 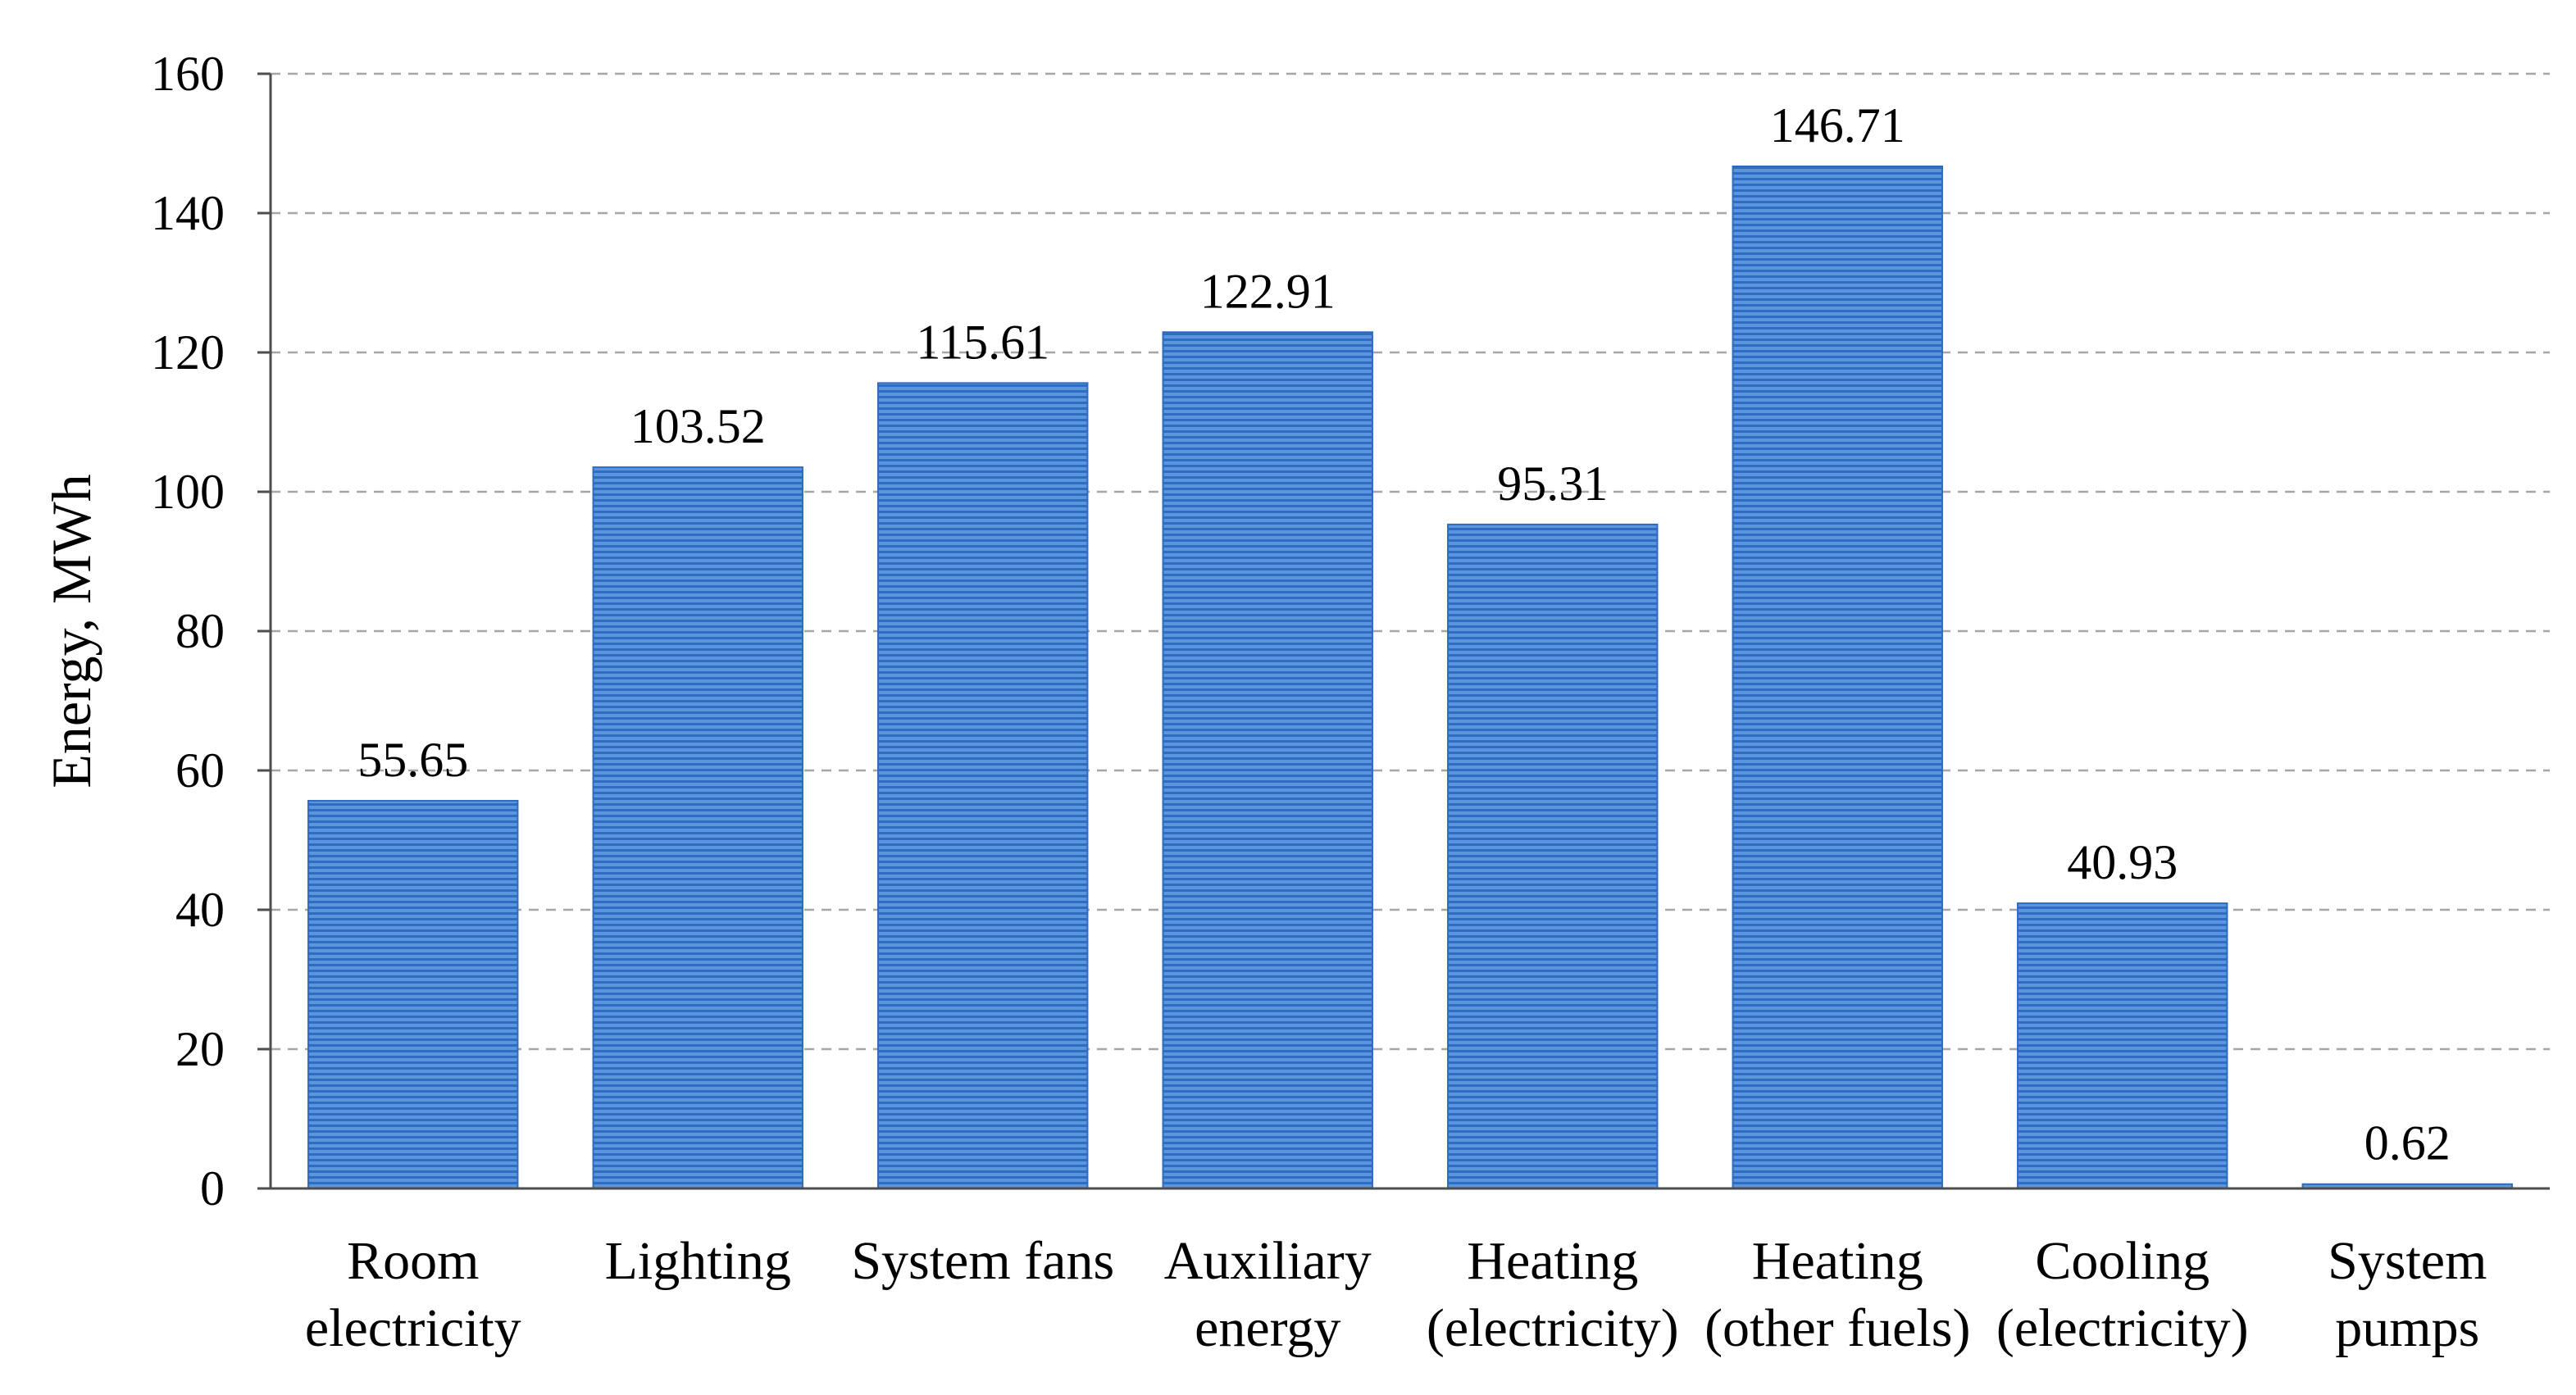 What do you see at coordinates (1553, 484) in the screenshot?
I see `data-label: 95.31` at bounding box center [1553, 484].